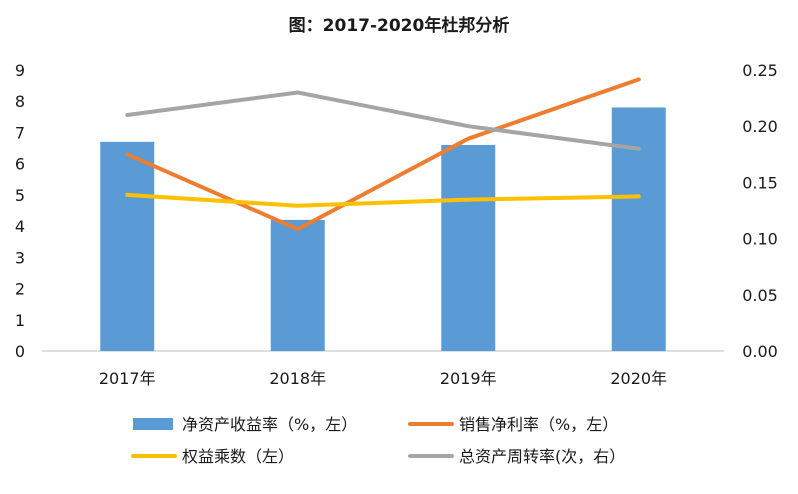 The width and height of the screenshot is (798, 494). What do you see at coordinates (383, 378) in the screenshot?
I see `category-labels: 2017年 2018年 2019年 2020年` at bounding box center [383, 378].